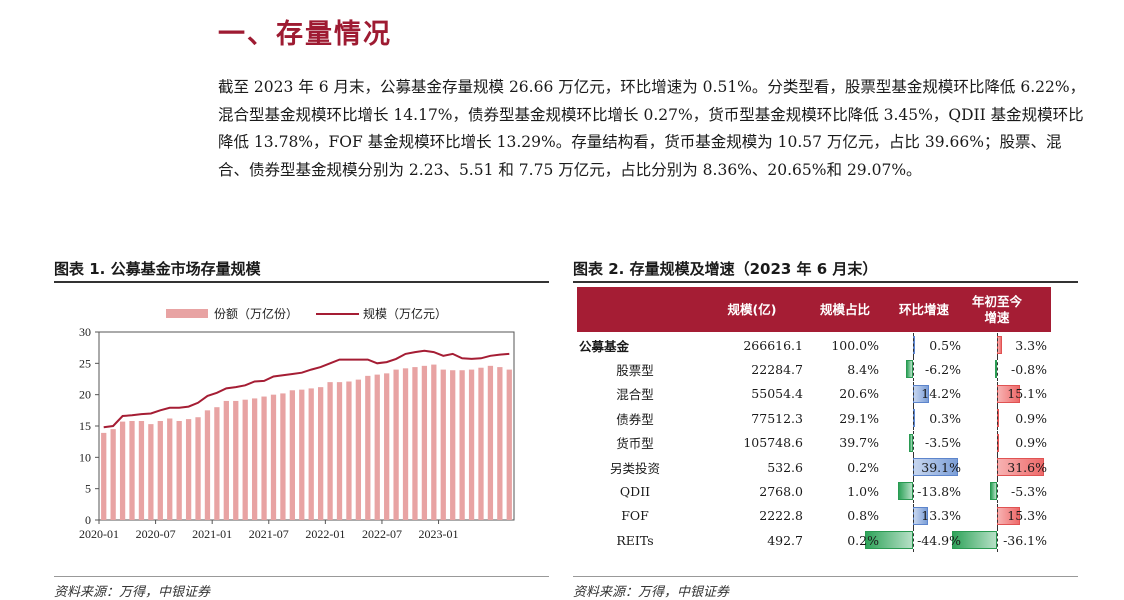 The width and height of the screenshot is (1124, 600). I want to click on row-share-value: 1.0%, so click(863, 491).